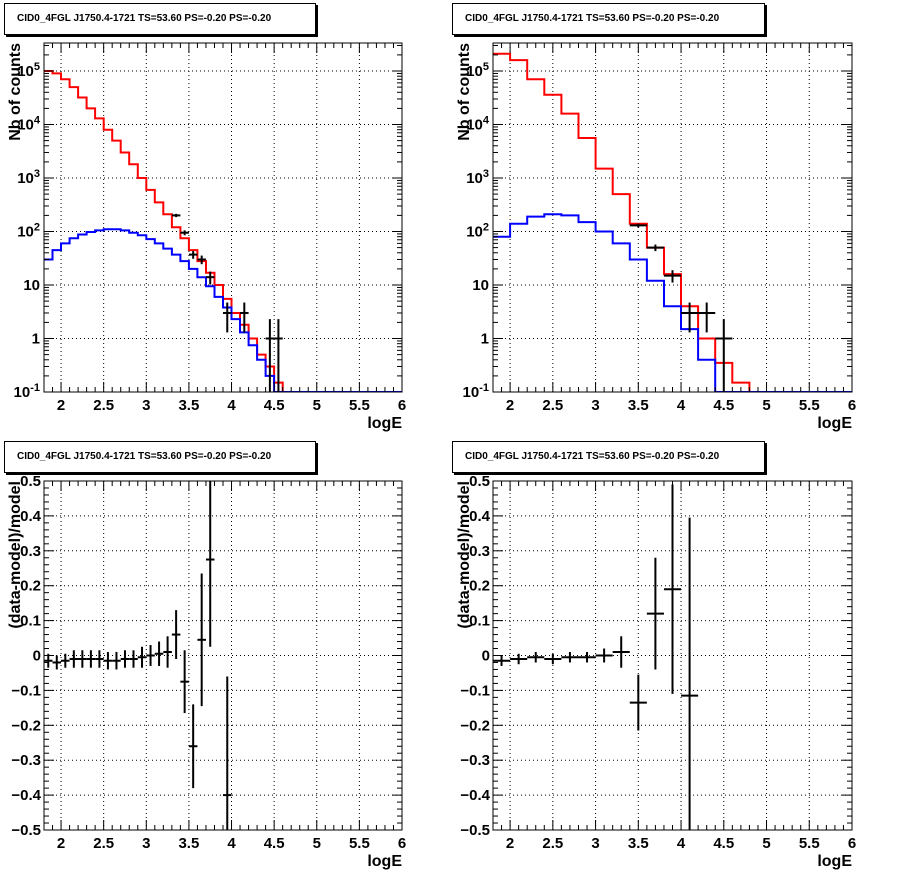 Image resolution: width=898 pixels, height=875 pixels. I want to click on y-tick-label: 0.1, so click(30, 621).